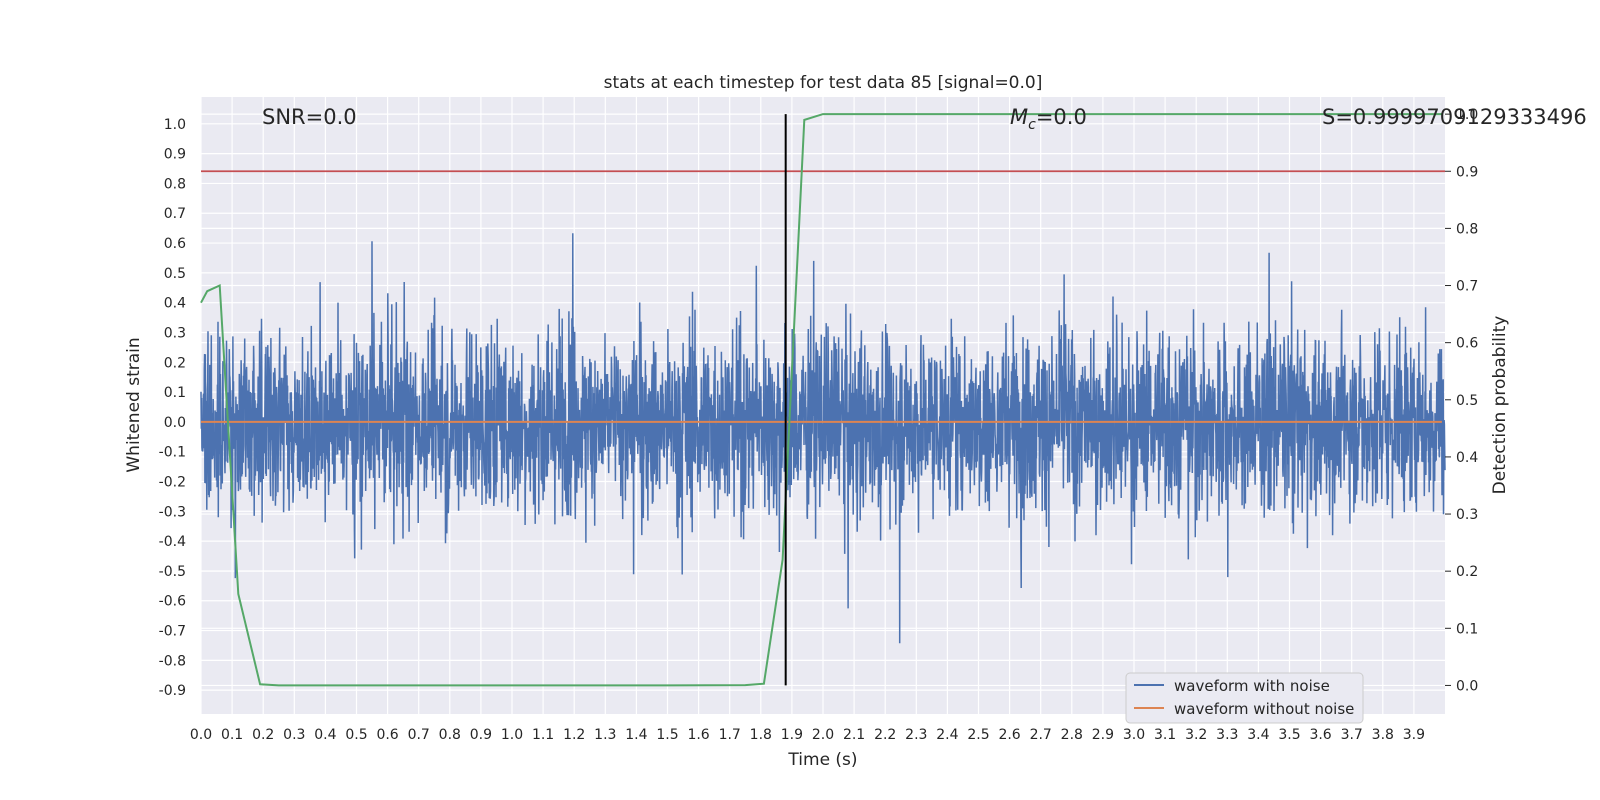 The width and height of the screenshot is (1600, 800). Describe the element at coordinates (175, 393) in the screenshot. I see `left-tick-label: 0.1` at that location.